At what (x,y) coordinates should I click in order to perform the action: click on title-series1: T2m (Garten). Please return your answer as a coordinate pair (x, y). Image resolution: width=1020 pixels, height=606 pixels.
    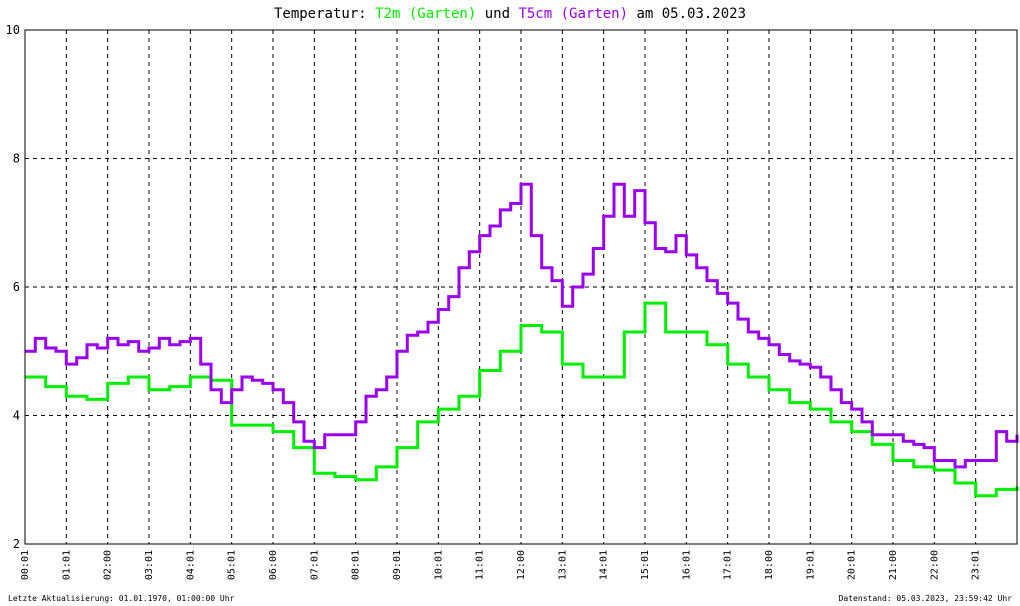
    Looking at the image, I should click on (425, 14).